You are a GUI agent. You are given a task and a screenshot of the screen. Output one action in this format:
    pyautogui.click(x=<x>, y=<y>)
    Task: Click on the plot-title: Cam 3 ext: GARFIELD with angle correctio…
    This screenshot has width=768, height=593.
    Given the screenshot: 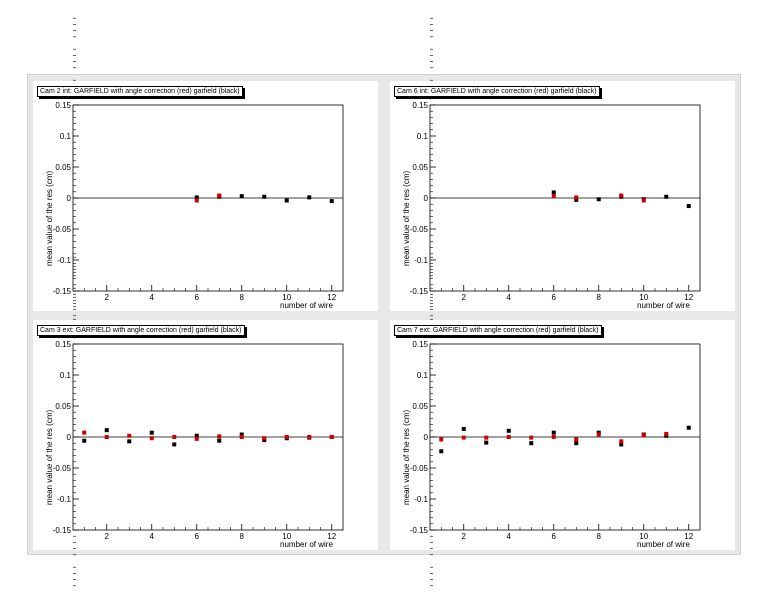 What is the action you would take?
    pyautogui.click(x=141, y=330)
    